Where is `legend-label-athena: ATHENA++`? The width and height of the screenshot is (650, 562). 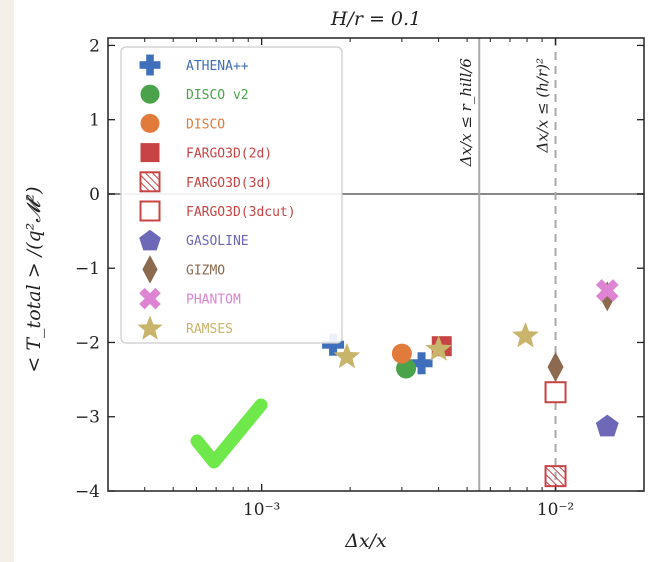 legend-label-athena: ATHENA++ is located at coordinates (217, 66).